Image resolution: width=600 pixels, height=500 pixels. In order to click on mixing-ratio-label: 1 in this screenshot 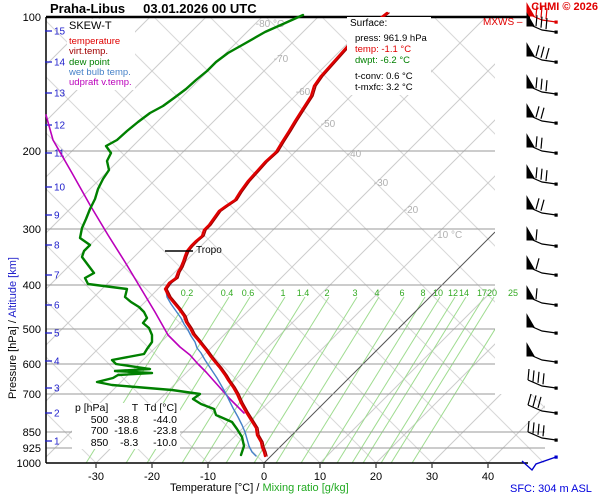, I will do `click(282, 293)`.